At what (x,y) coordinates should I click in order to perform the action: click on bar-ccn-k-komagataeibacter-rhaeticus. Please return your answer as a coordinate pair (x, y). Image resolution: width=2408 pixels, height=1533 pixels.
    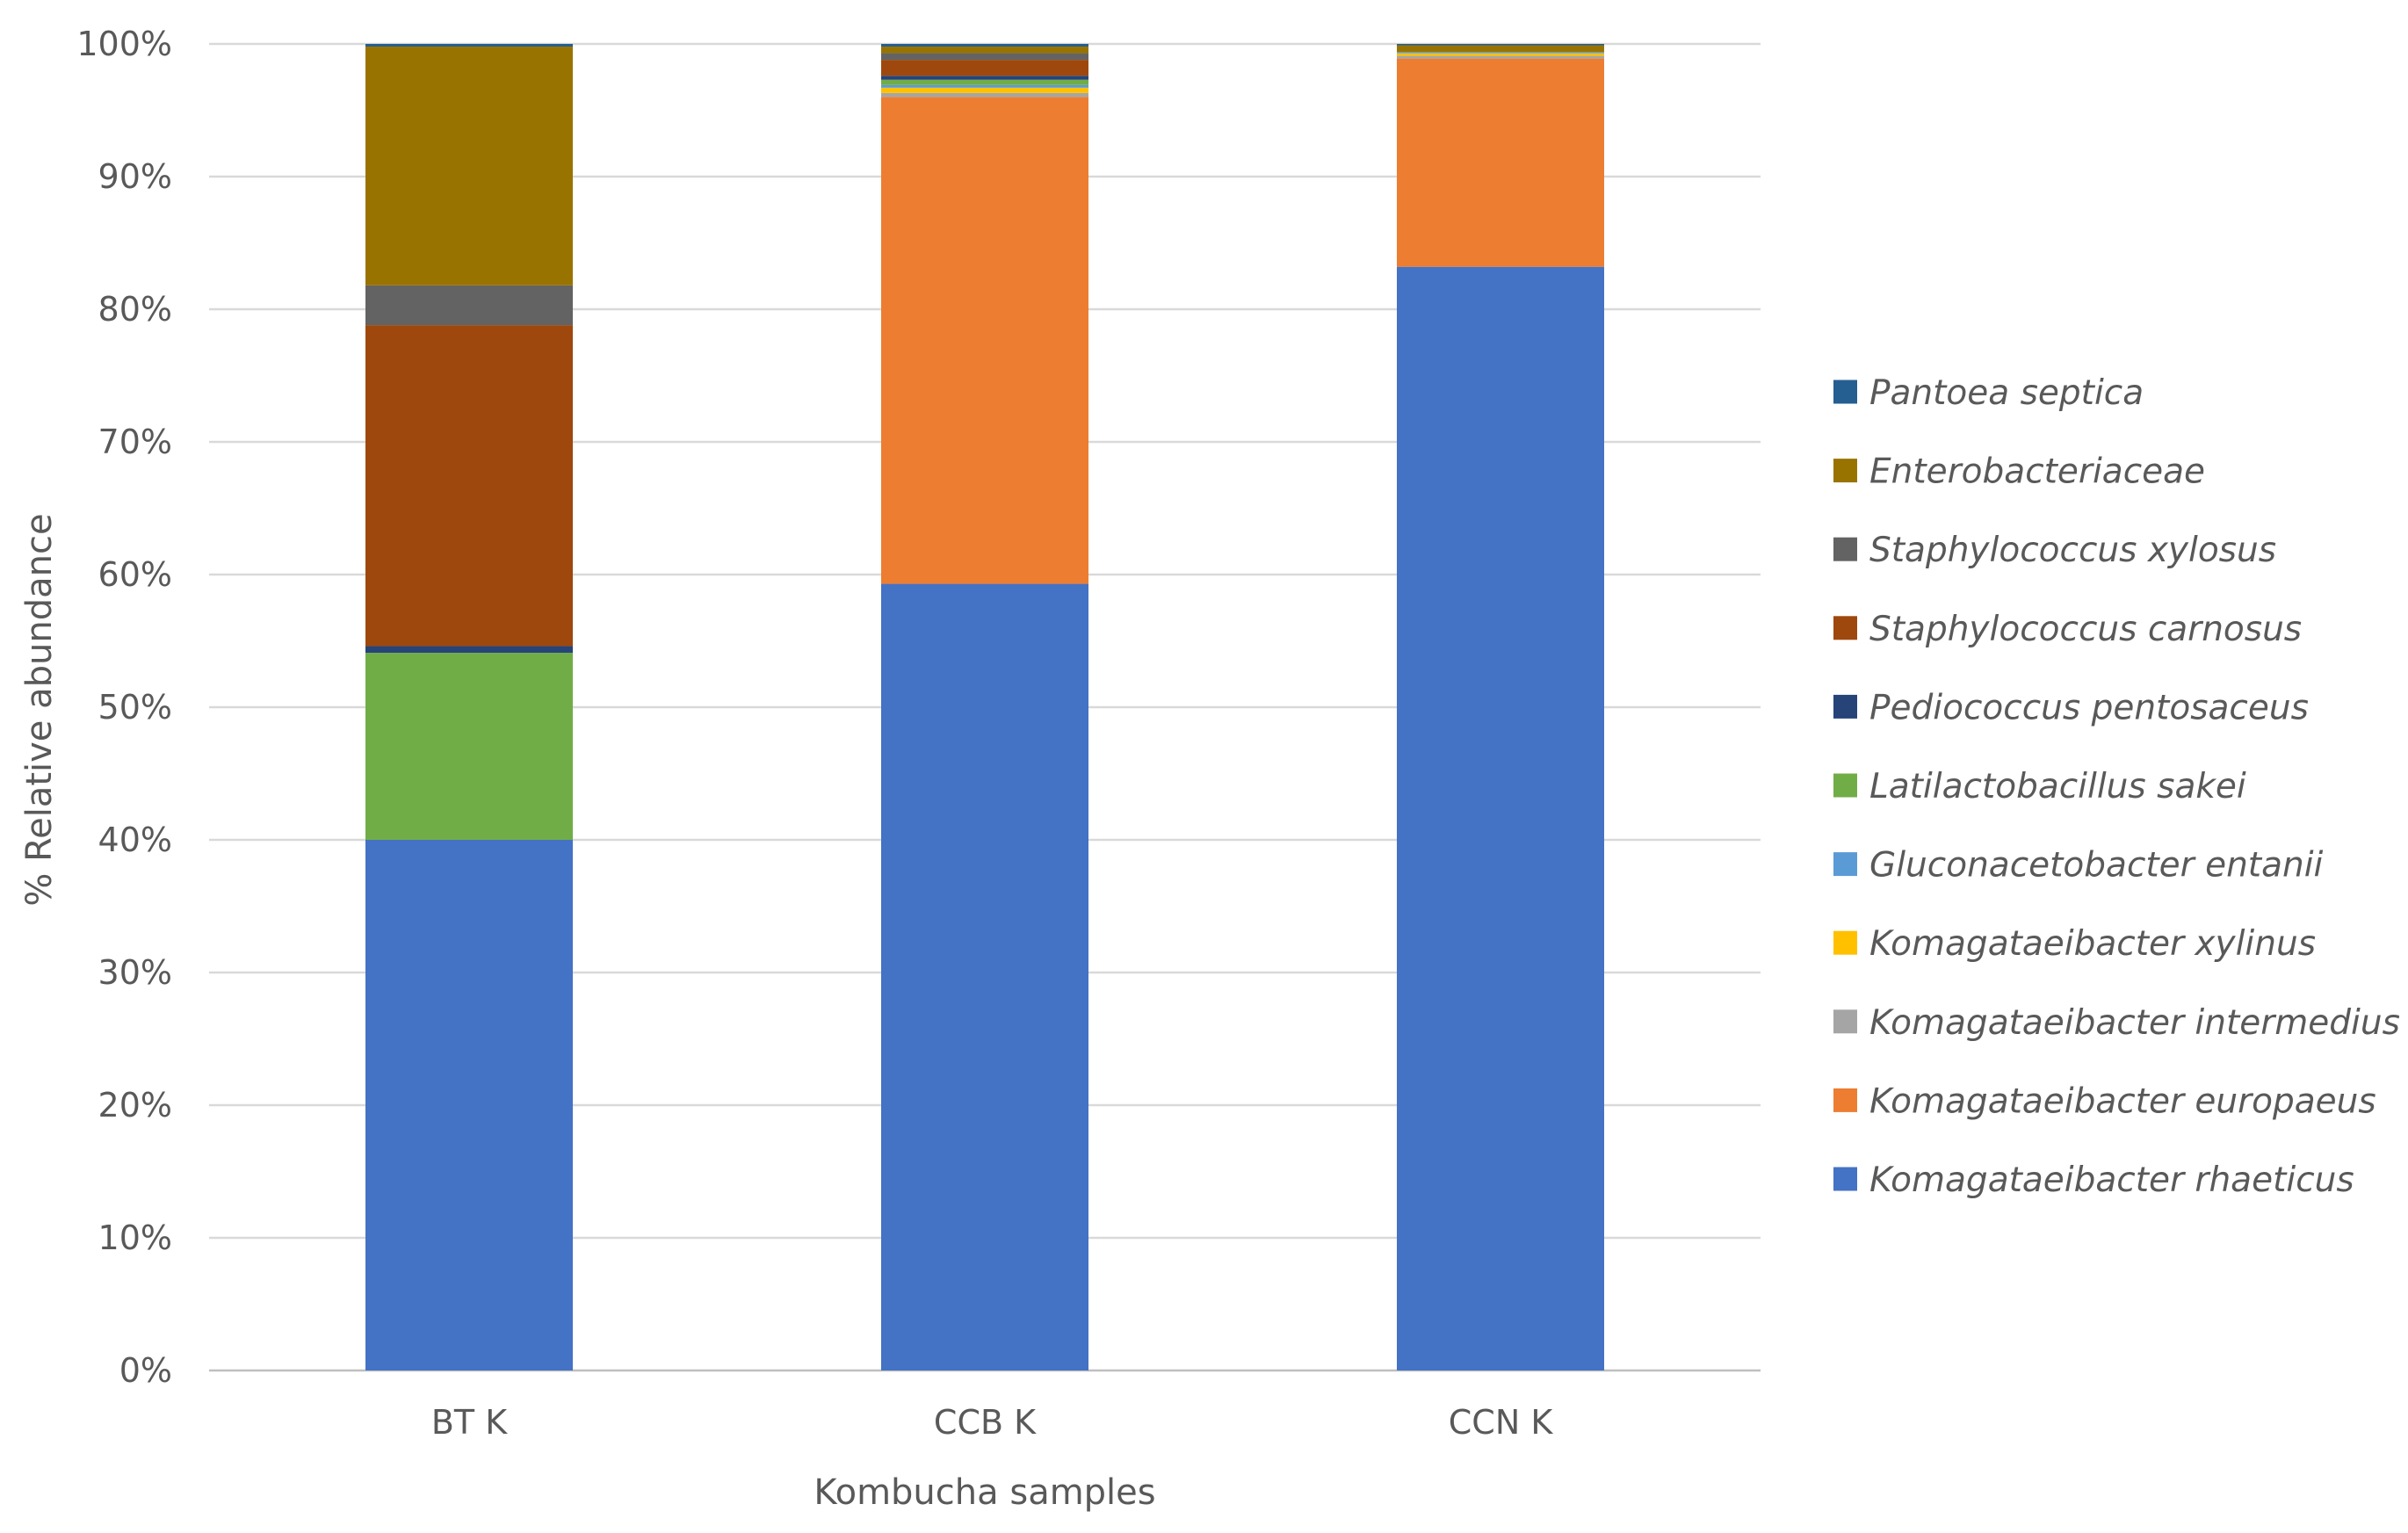
    Looking at the image, I should click on (1501, 818).